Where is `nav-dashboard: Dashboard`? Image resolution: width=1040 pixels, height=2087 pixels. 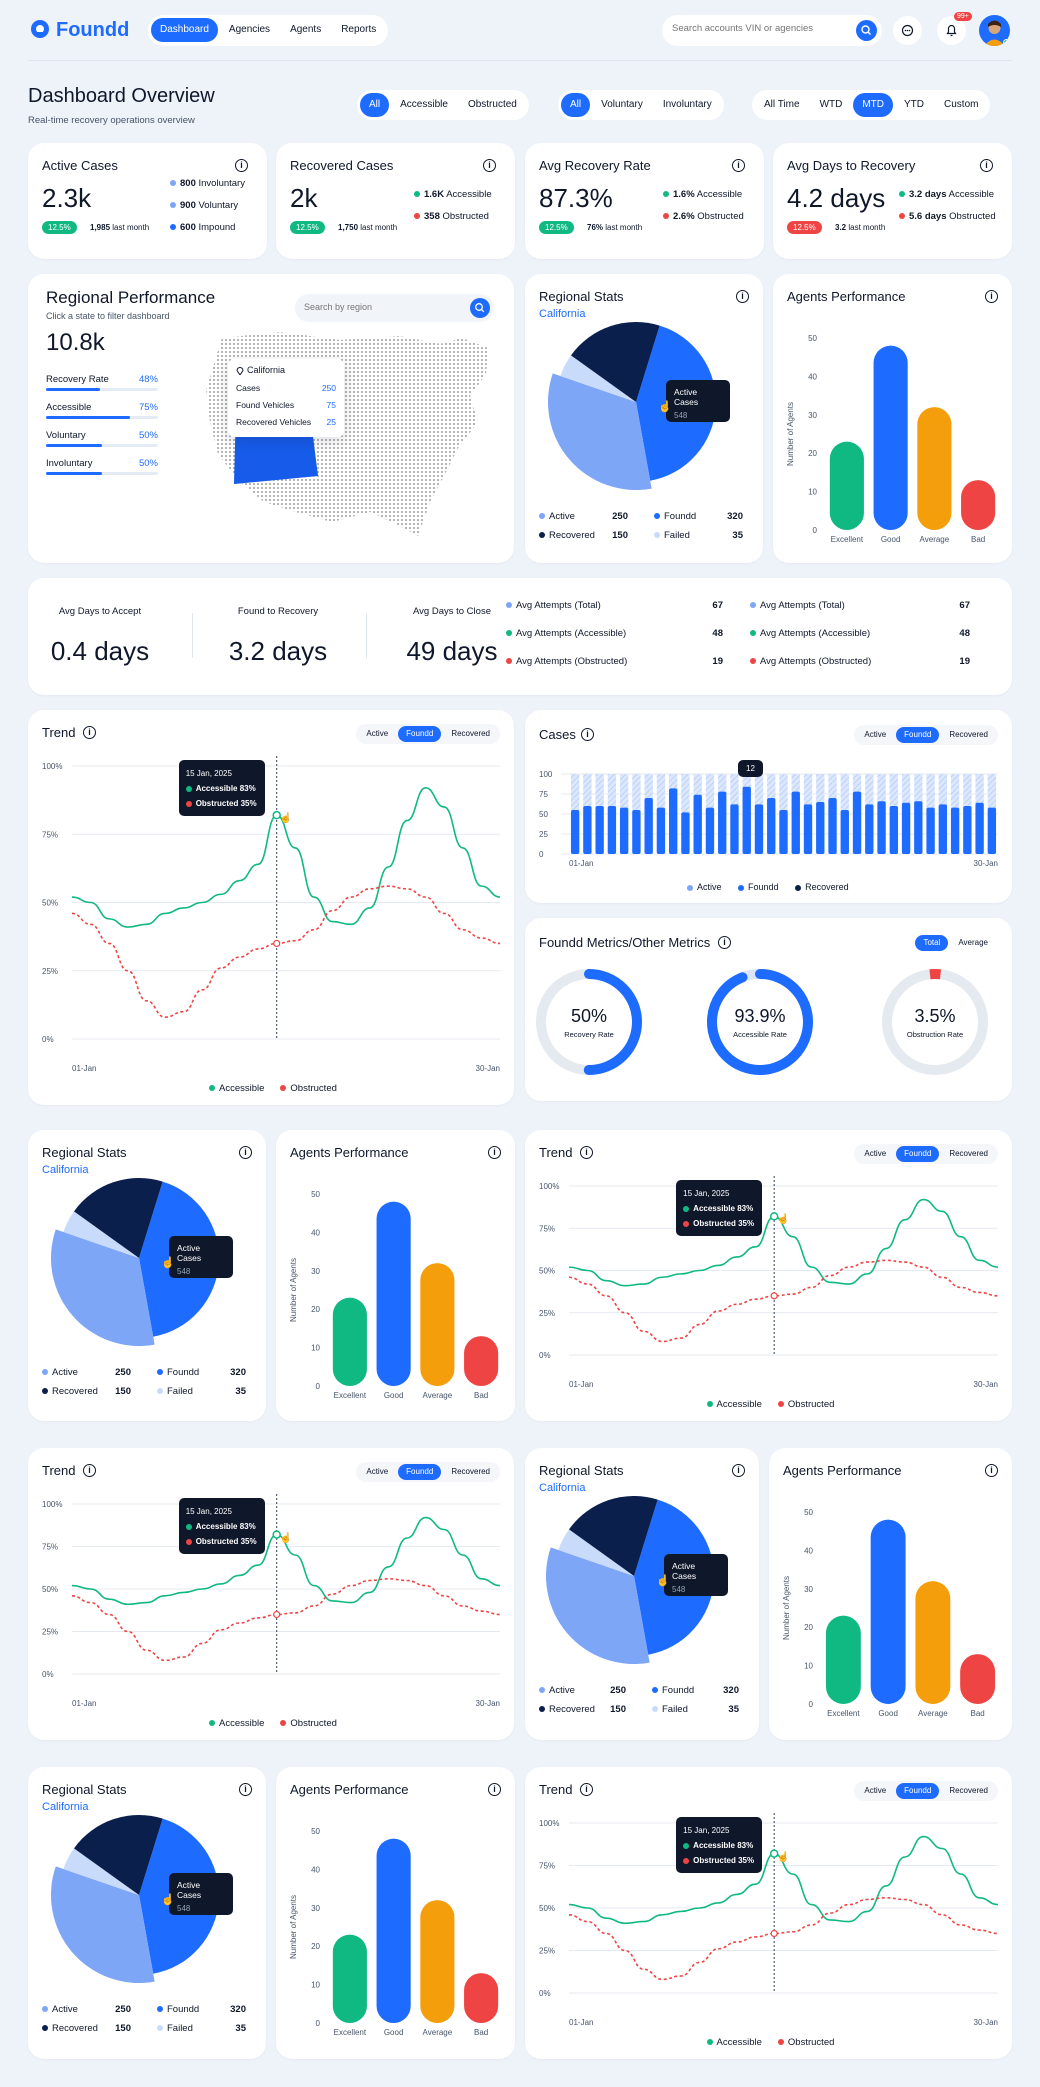
nav-dashboard: Dashboard is located at coordinates (184, 30).